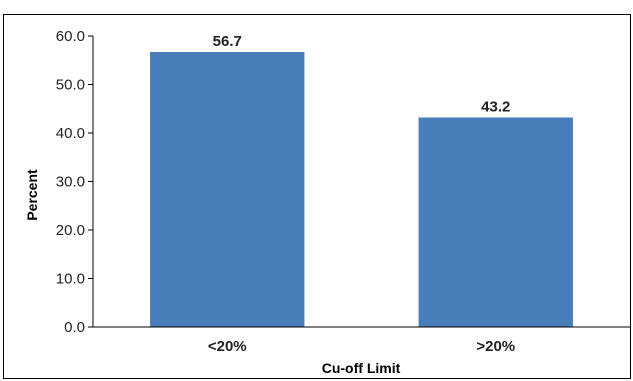 The width and height of the screenshot is (633, 381). I want to click on y-axis-title: Percent, so click(32, 195).